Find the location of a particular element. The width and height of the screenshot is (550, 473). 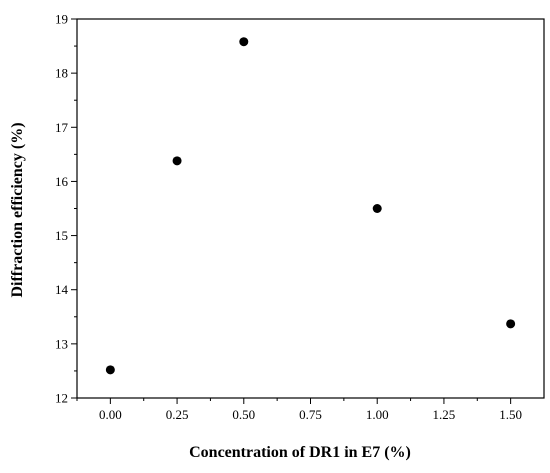

y-tick-label: 13 is located at coordinates (61, 343).